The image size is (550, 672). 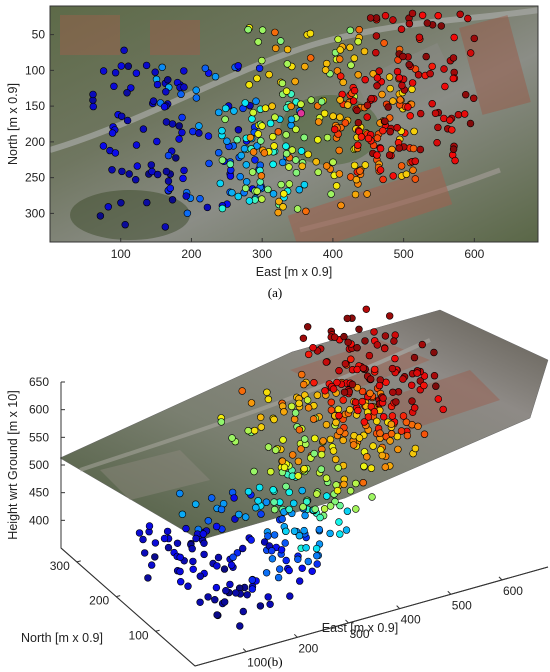 What do you see at coordinates (191, 254) in the screenshot?
I see `x-tick-label: 200` at bounding box center [191, 254].